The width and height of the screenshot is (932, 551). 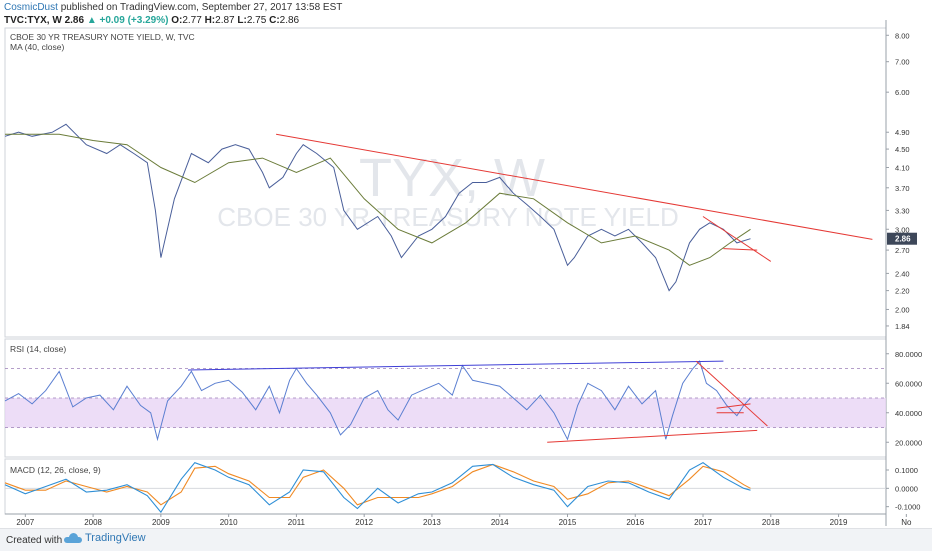 What do you see at coordinates (115, 538) in the screenshot?
I see `brand-name: TradingView` at bounding box center [115, 538].